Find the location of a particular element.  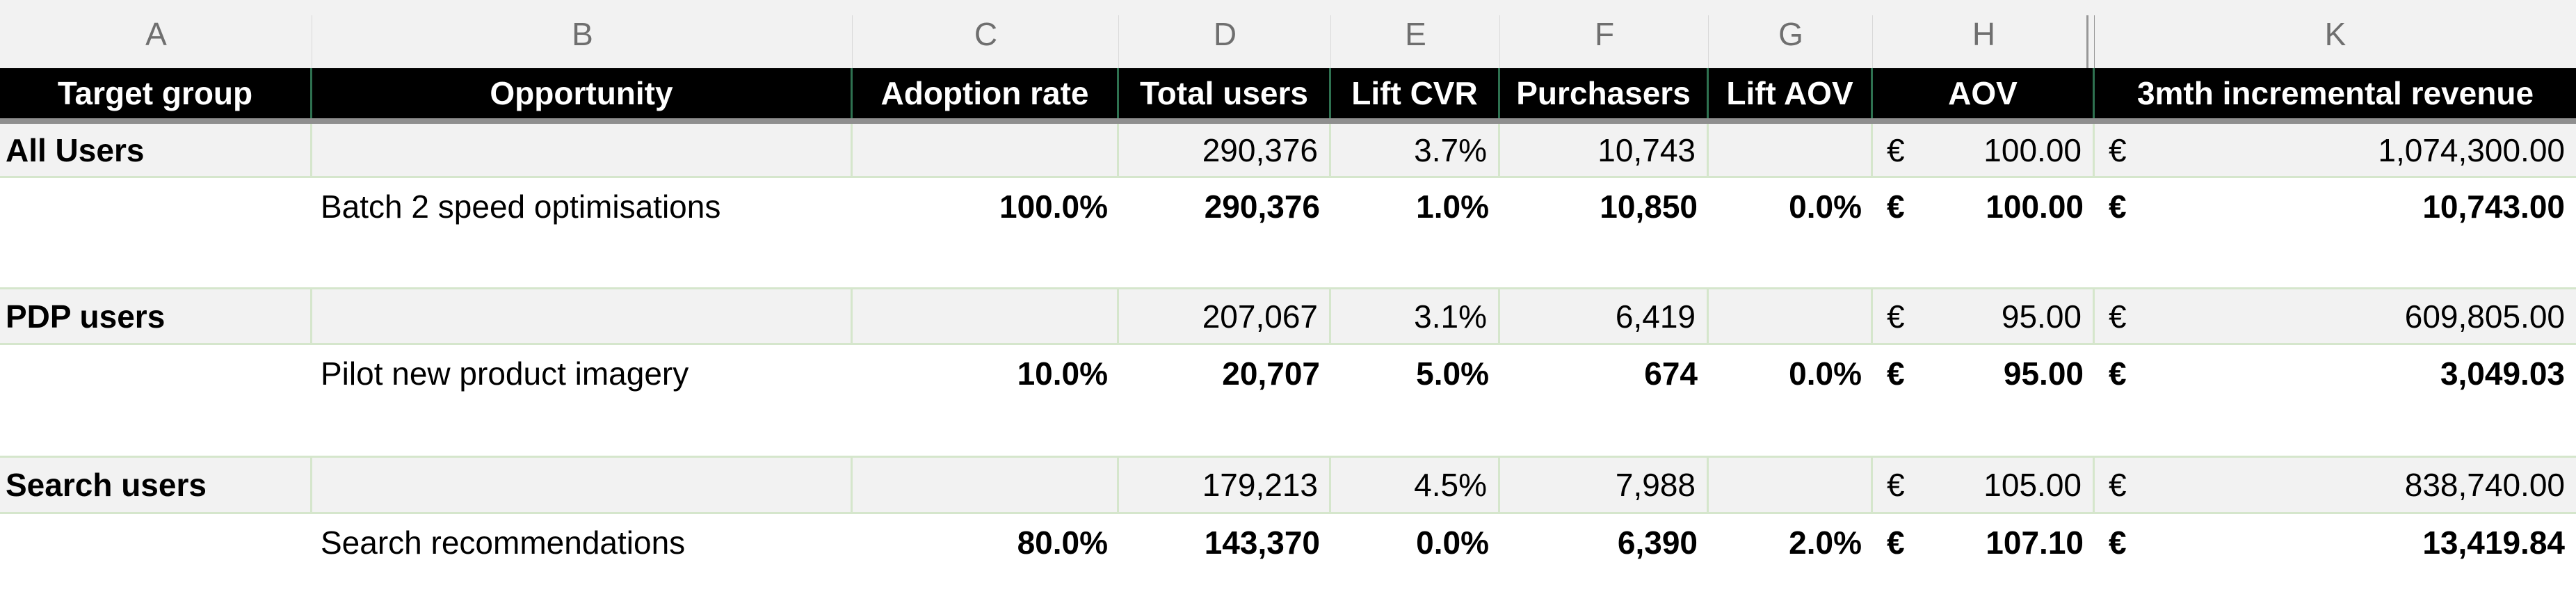

cell-purchasers: 10,850 is located at coordinates (1649, 207).